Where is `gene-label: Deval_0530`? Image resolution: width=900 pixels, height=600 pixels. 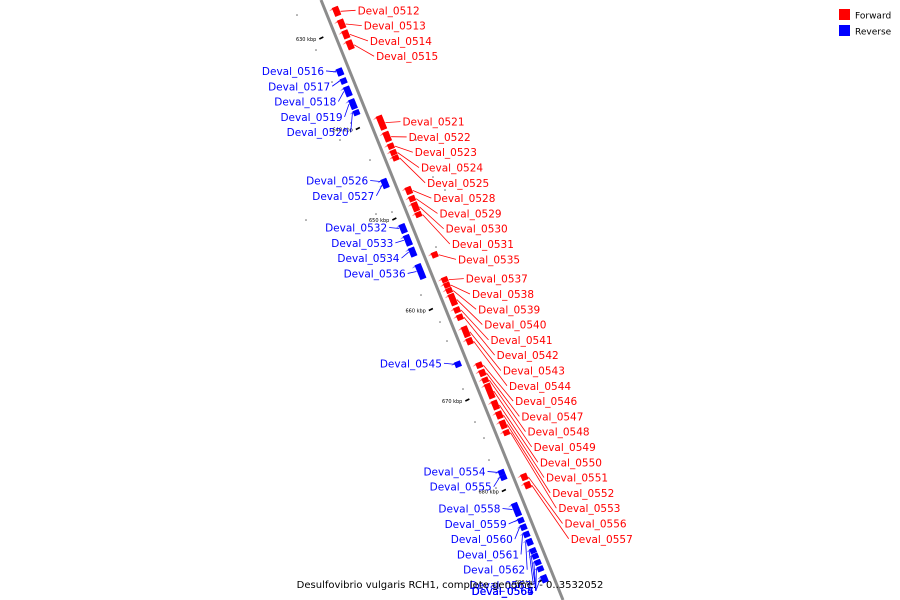 gene-label: Deval_0530 is located at coordinates (477, 230).